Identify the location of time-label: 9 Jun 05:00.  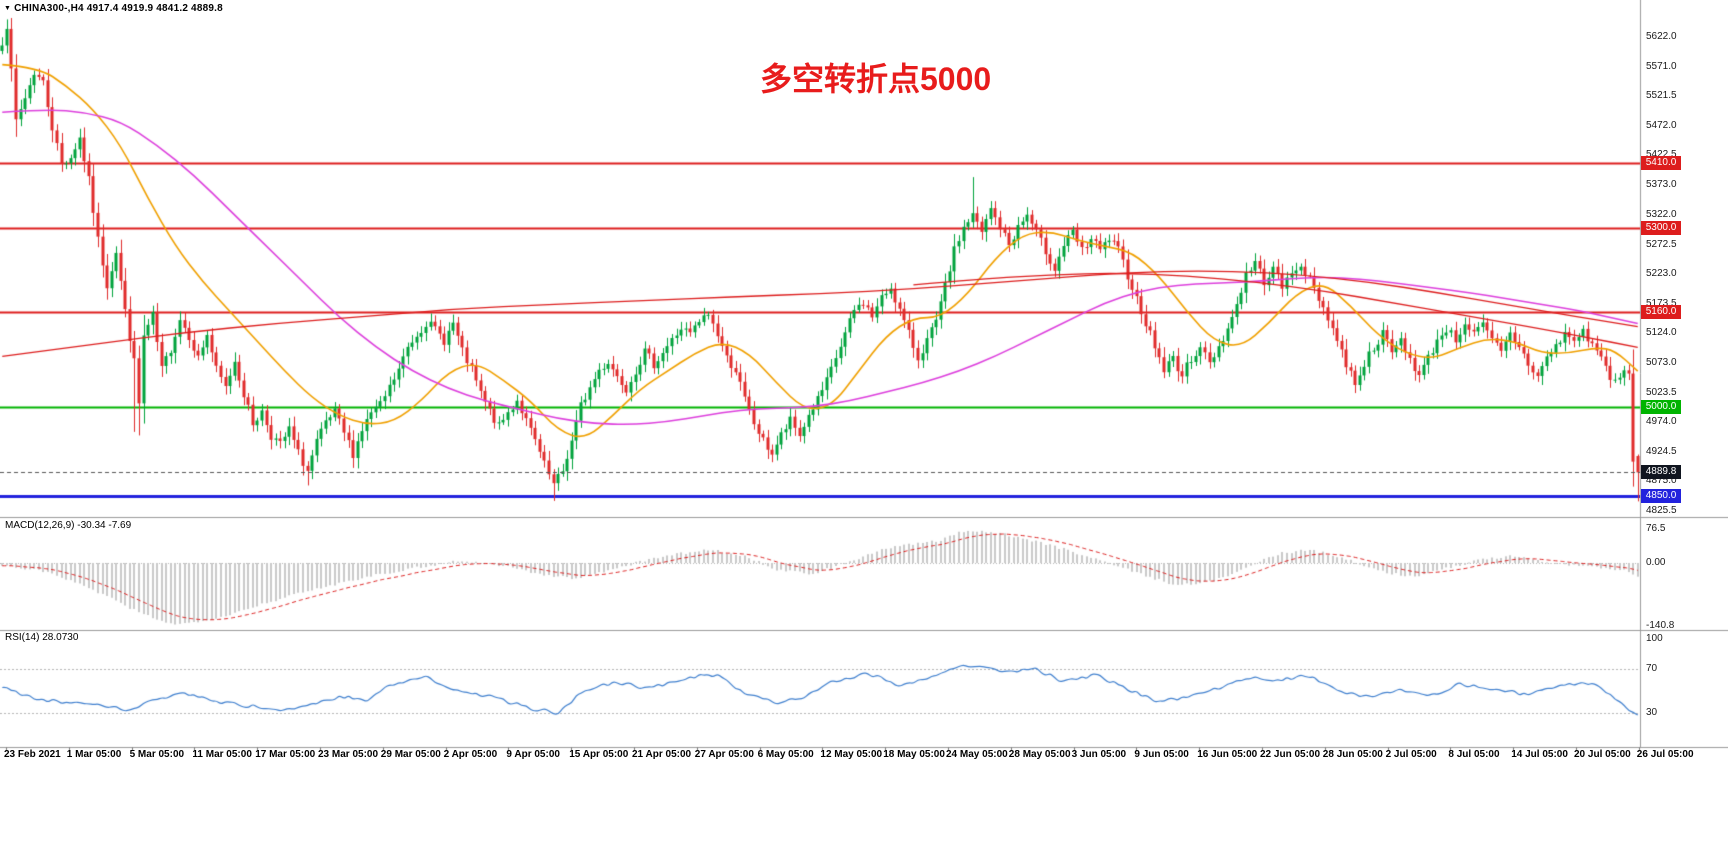
(1161, 754).